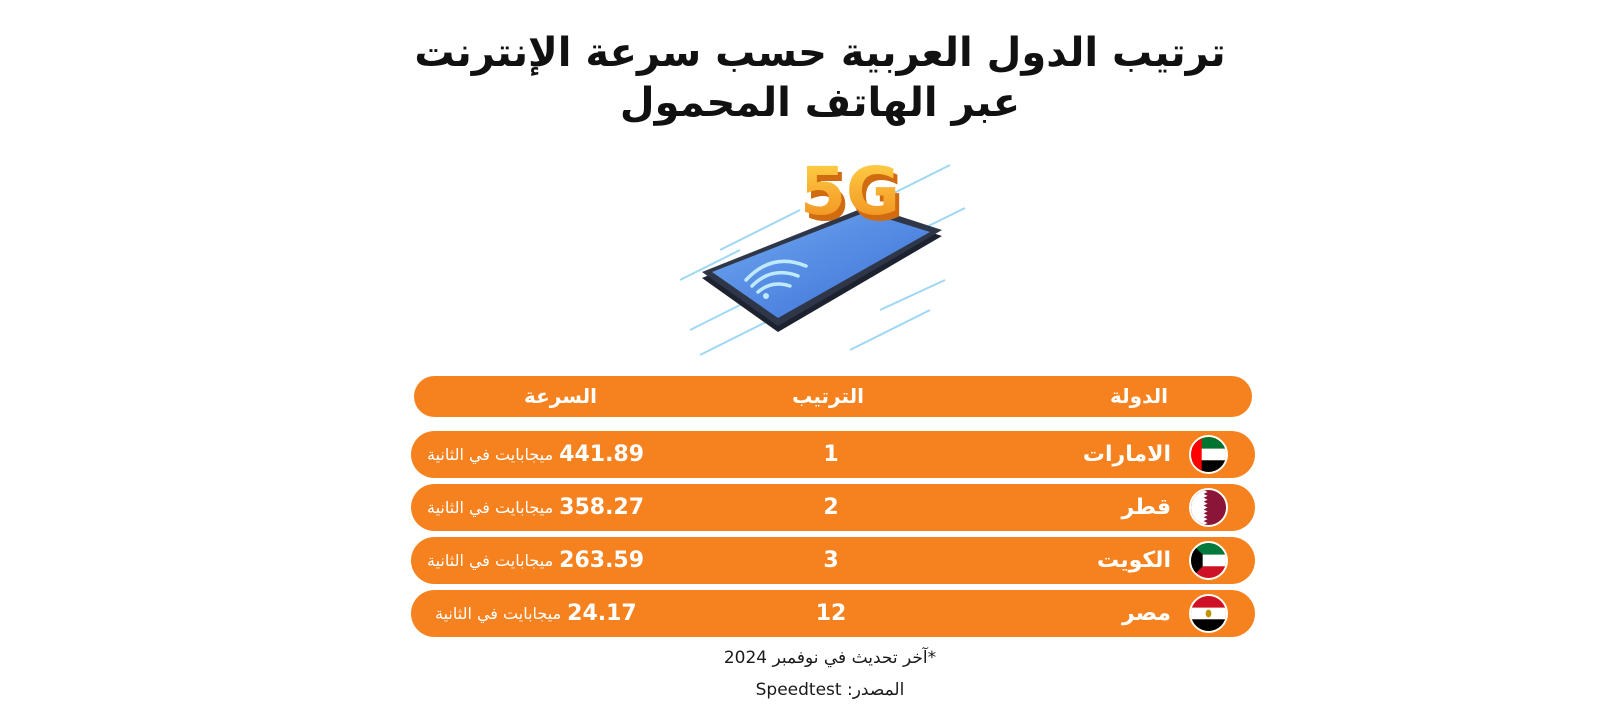 The width and height of the screenshot is (1600, 720). I want to click on speed-value: ميجابايت في الثانية 441.89, so click(535, 454).